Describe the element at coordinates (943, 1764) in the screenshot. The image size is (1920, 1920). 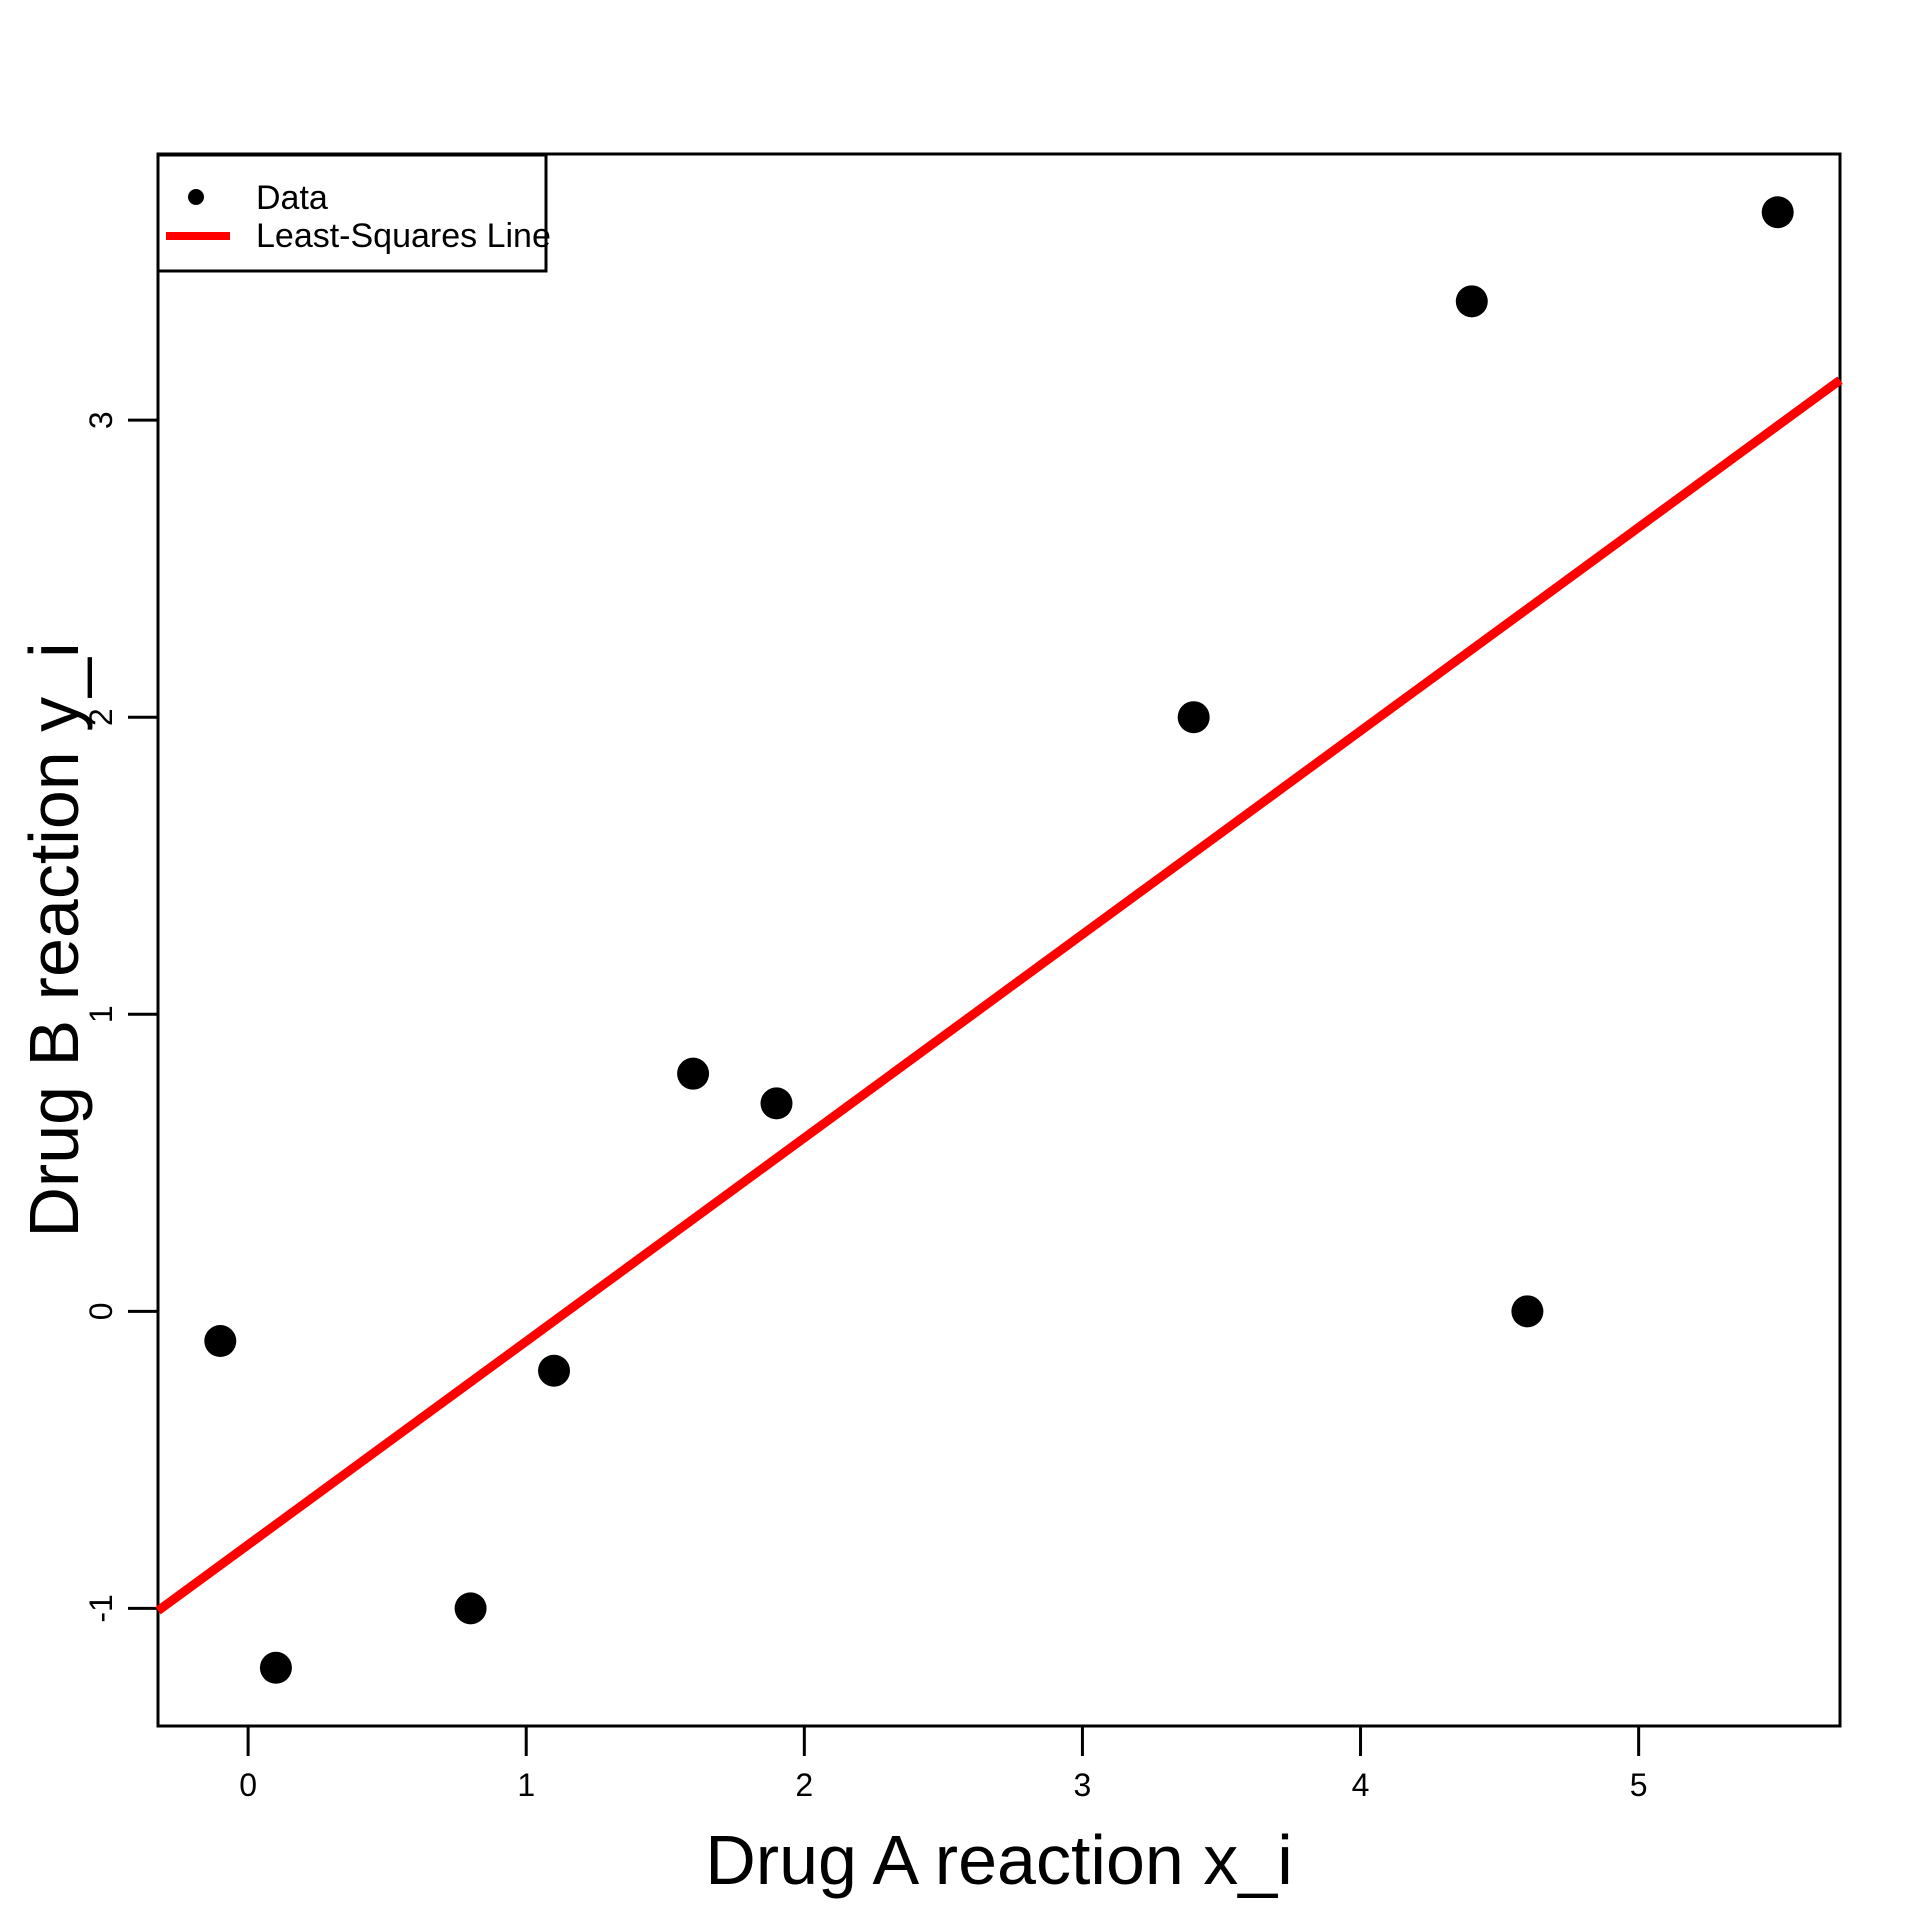
I see `x-axis-ticks: 0 1 2 3 4 5` at that location.